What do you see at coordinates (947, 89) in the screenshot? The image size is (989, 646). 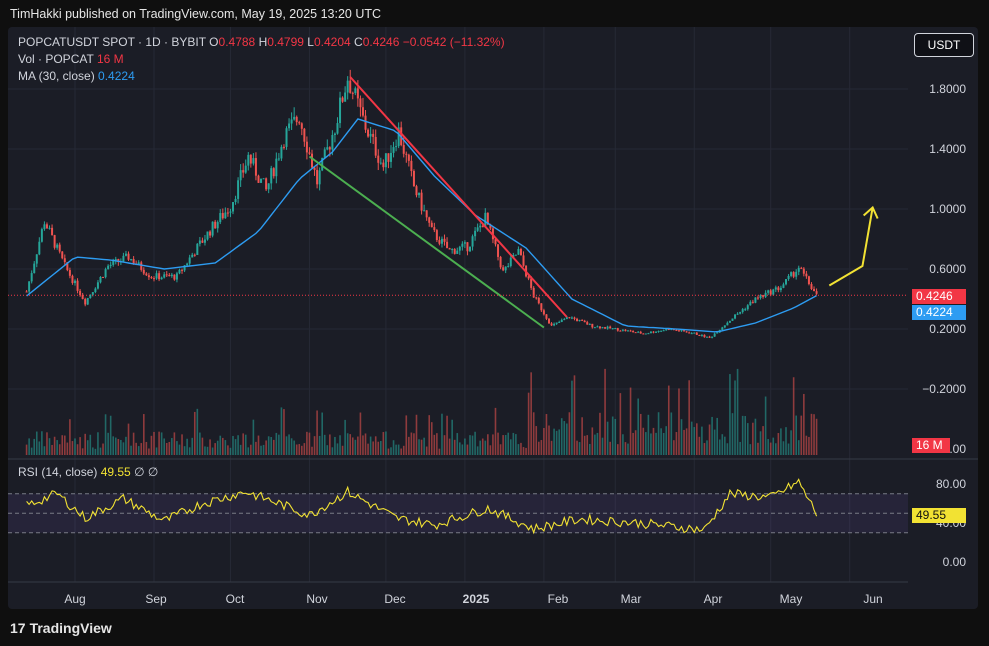 I see `price-axis-label: 1.8000` at bounding box center [947, 89].